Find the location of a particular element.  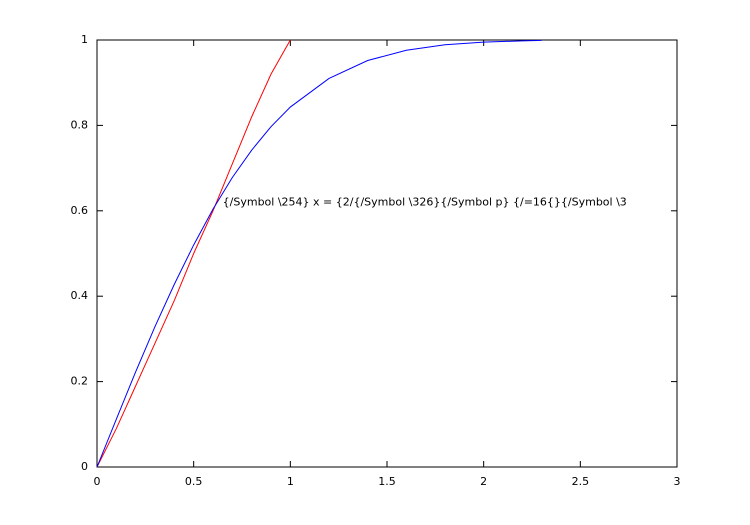

x-tick-label: 1.5 is located at coordinates (387, 481).